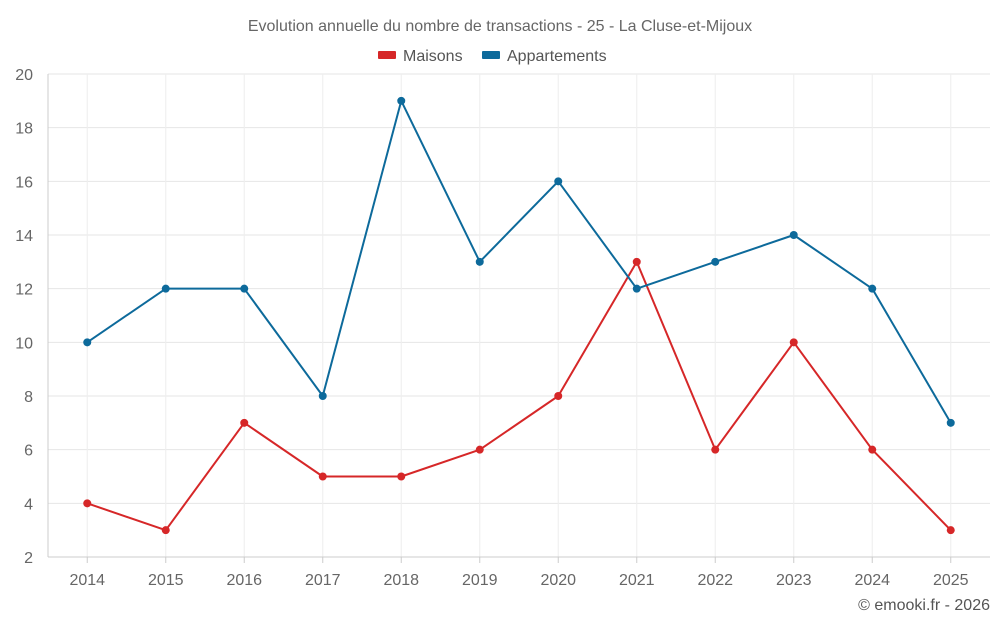 The image size is (1000, 625). What do you see at coordinates (636, 288) in the screenshot?
I see `data-point-appartements-2021` at bounding box center [636, 288].